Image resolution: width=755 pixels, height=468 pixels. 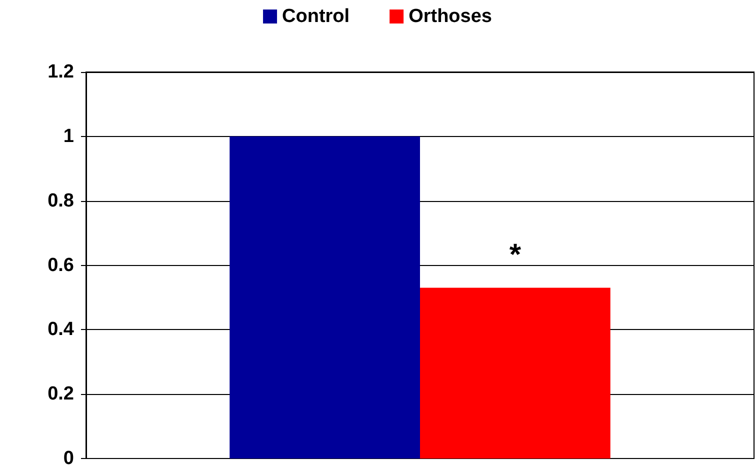 I want to click on y-tick-label: 0.4, so click(x=61, y=329).